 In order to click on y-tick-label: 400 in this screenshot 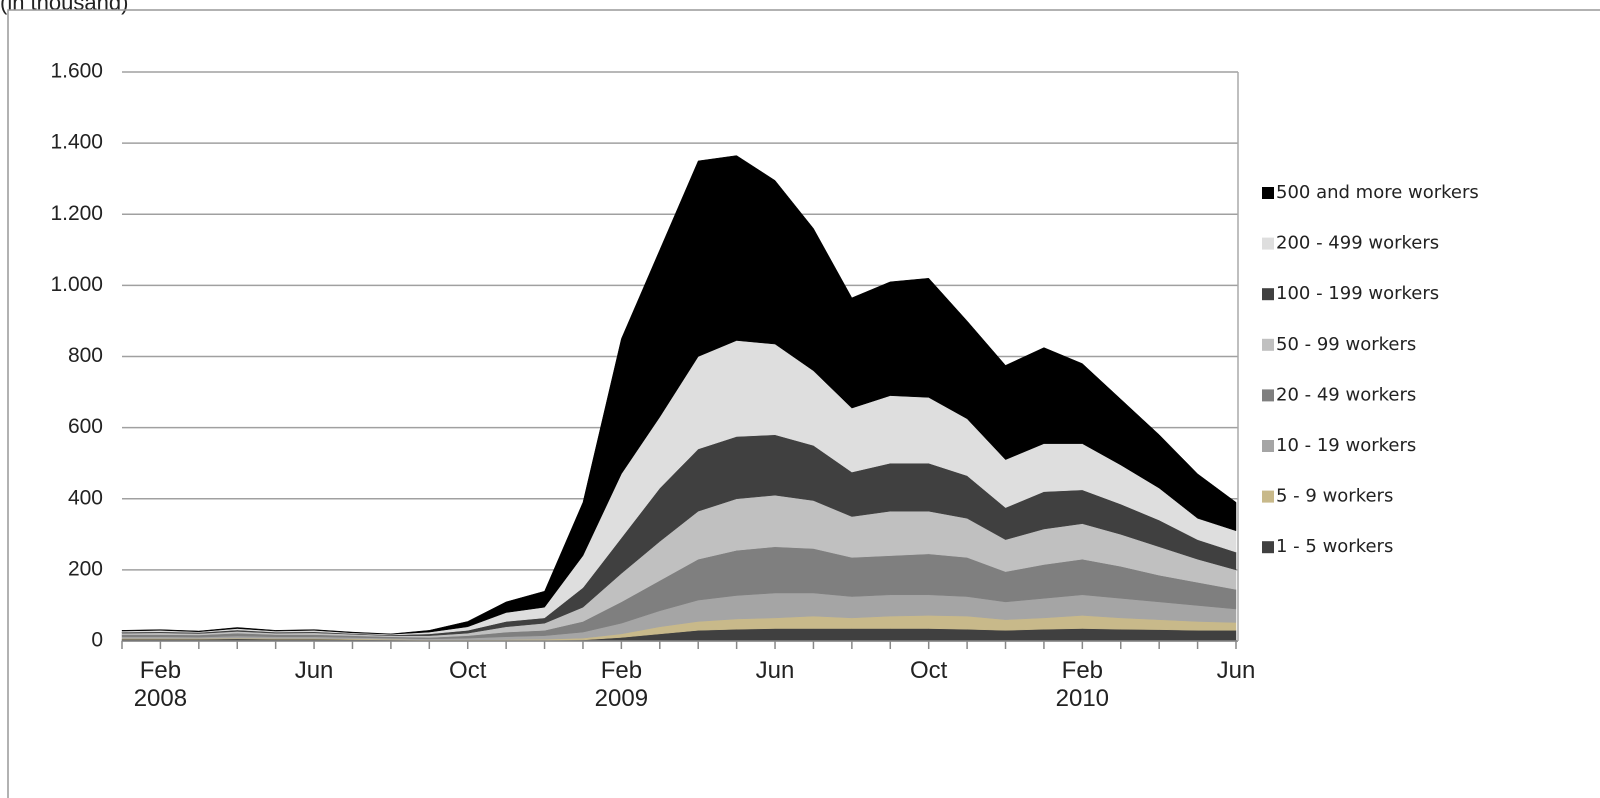, I will do `click(85, 497)`.